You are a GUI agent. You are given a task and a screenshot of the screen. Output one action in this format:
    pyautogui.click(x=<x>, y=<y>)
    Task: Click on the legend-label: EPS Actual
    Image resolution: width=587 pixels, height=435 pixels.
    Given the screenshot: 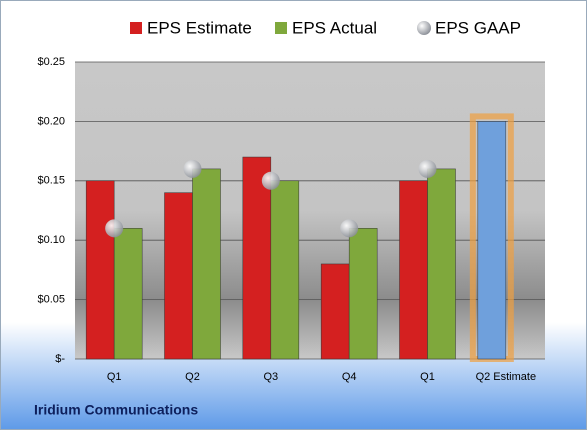 What is the action you would take?
    pyautogui.click(x=334, y=27)
    